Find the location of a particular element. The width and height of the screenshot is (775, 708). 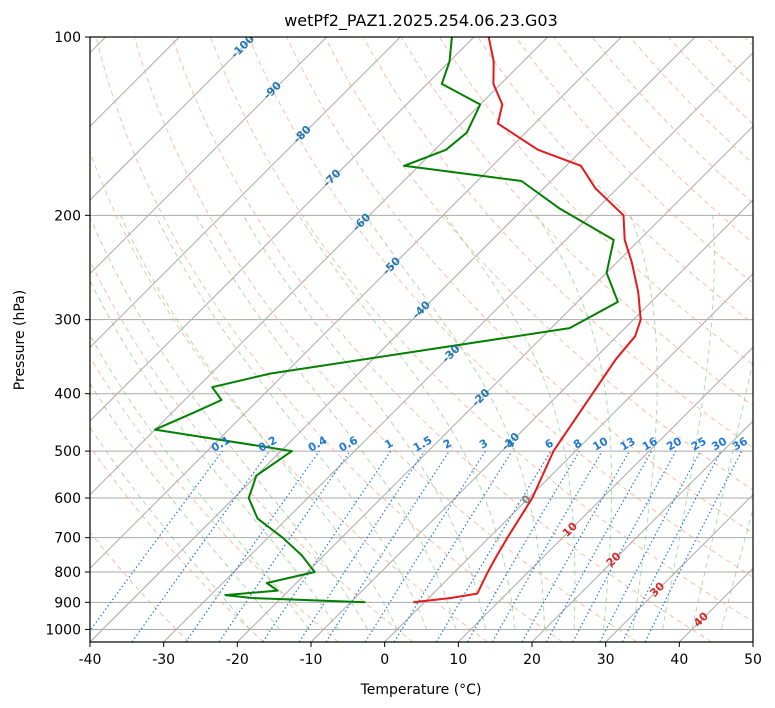

y-tick-label: 800 is located at coordinates (67, 573).